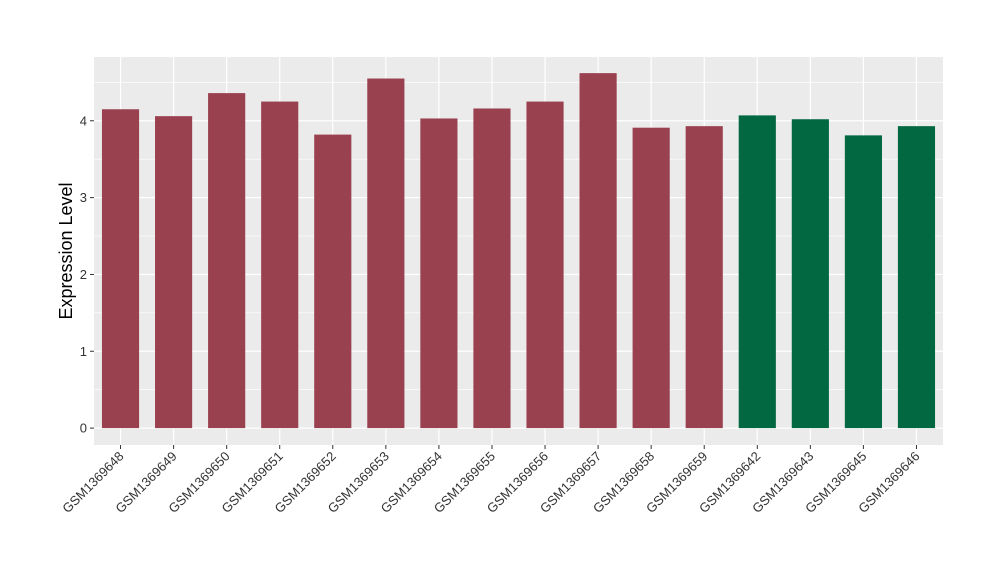  Describe the element at coordinates (83, 351) in the screenshot. I see `y-tick-label: 1` at that location.